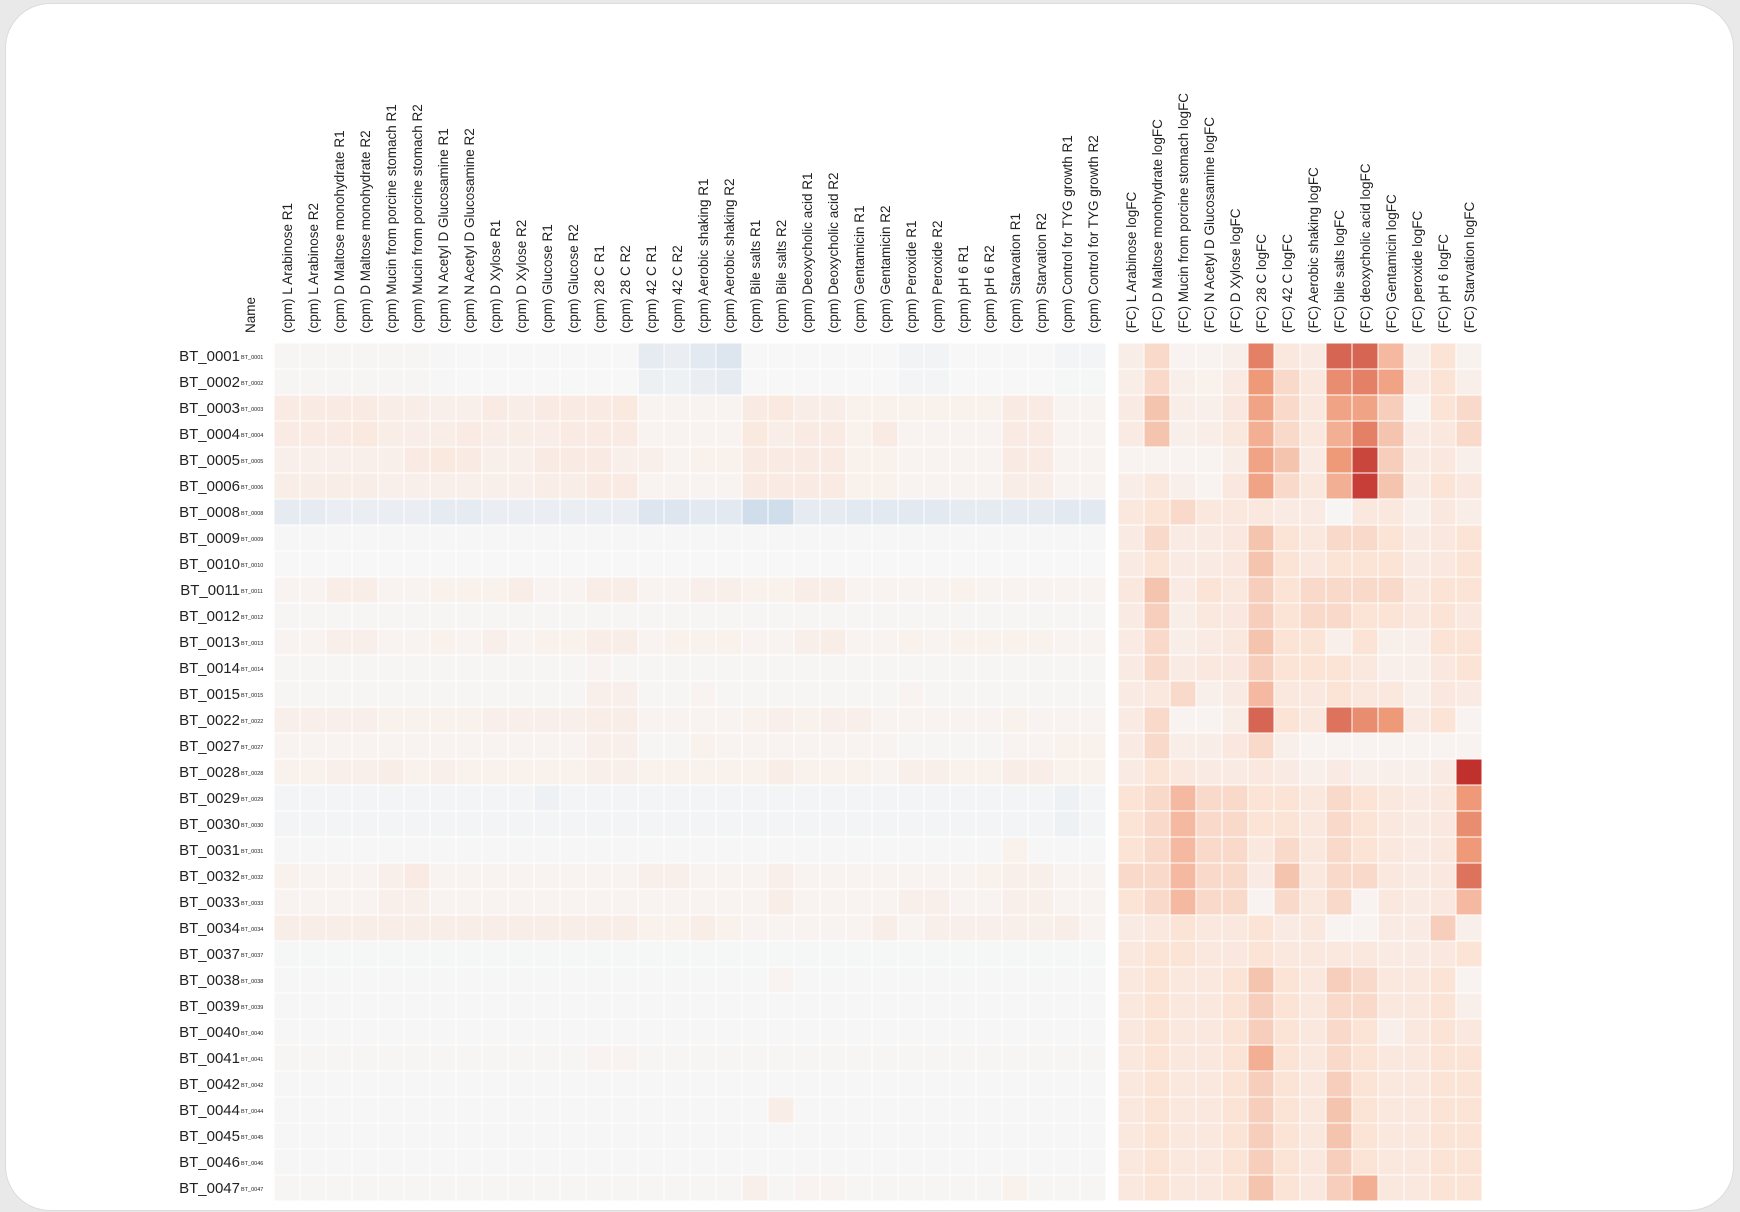 This screenshot has width=1740, height=1212. What do you see at coordinates (209, 876) in the screenshot?
I see `row-label: BT_0032` at bounding box center [209, 876].